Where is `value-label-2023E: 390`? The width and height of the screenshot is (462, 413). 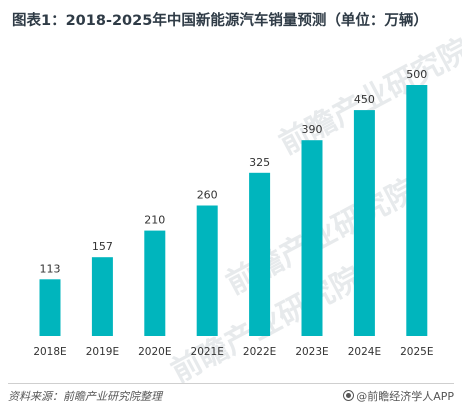
value-label-2023E: 390 is located at coordinates (312, 129).